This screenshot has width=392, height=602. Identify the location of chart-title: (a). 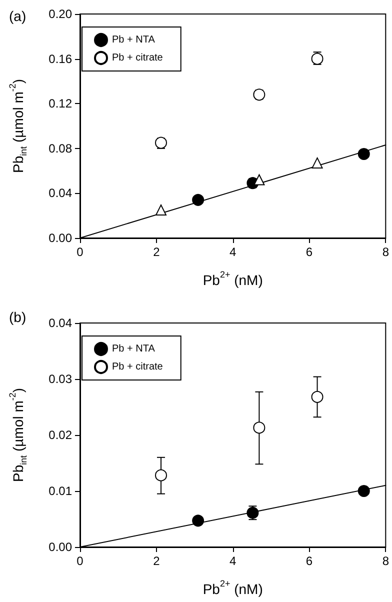
(17, 16).